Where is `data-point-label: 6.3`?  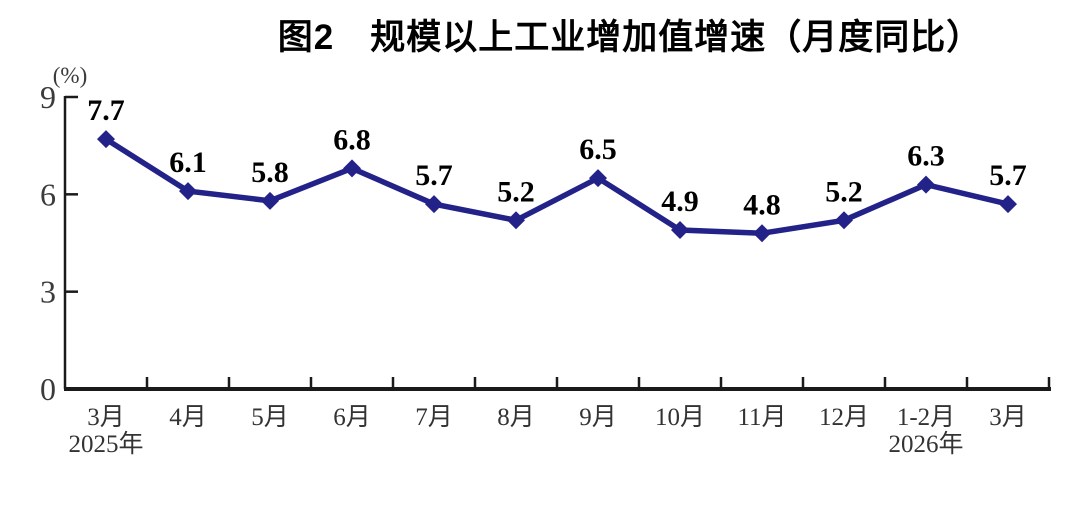 data-point-label: 6.3 is located at coordinates (926, 156).